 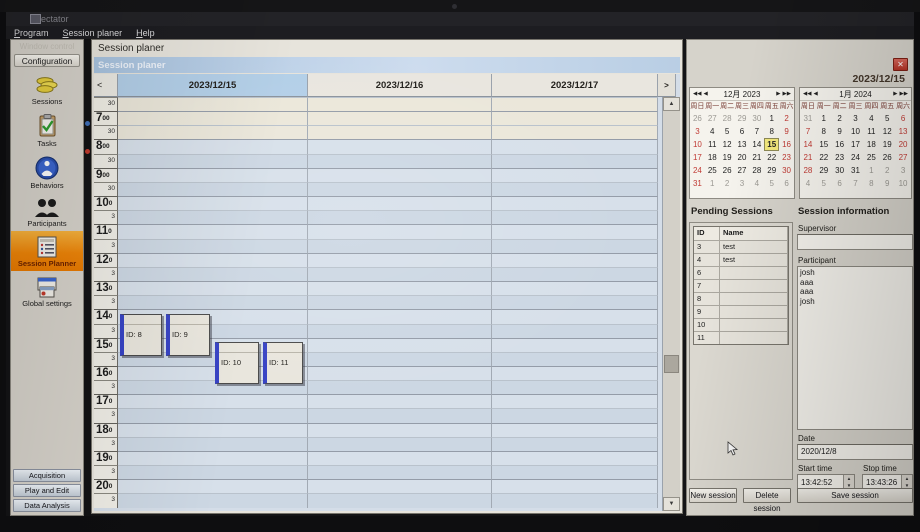 What do you see at coordinates (871, 183) in the screenshot?
I see `calendar-day: 8` at bounding box center [871, 183].